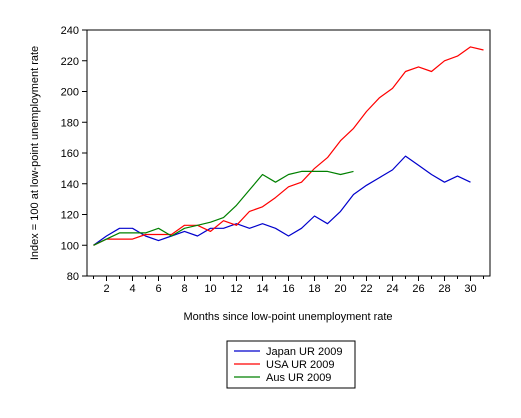 Image resolution: width=521 pixels, height=418 pixels. Describe the element at coordinates (184, 289) in the screenshot. I see `x-tick-label: 8` at that location.